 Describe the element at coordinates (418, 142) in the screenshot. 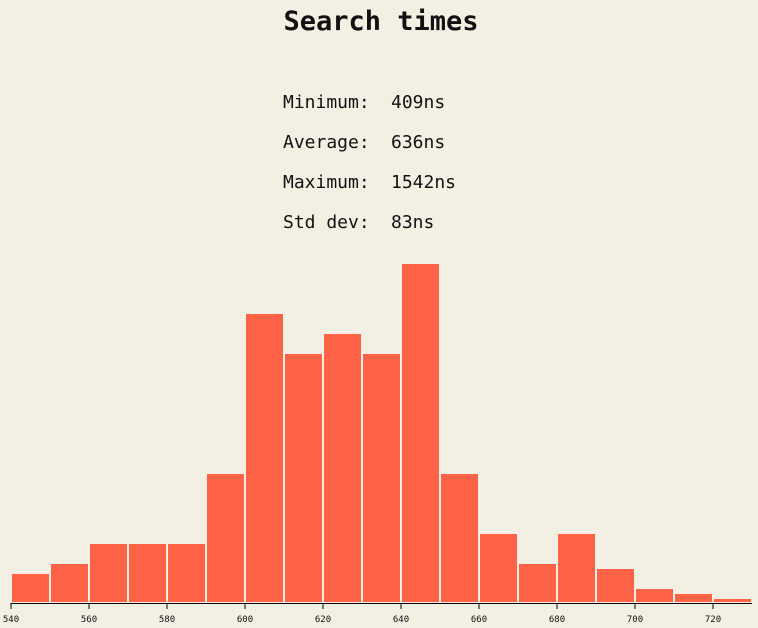

I see `stat-average-value: 636ns` at that location.